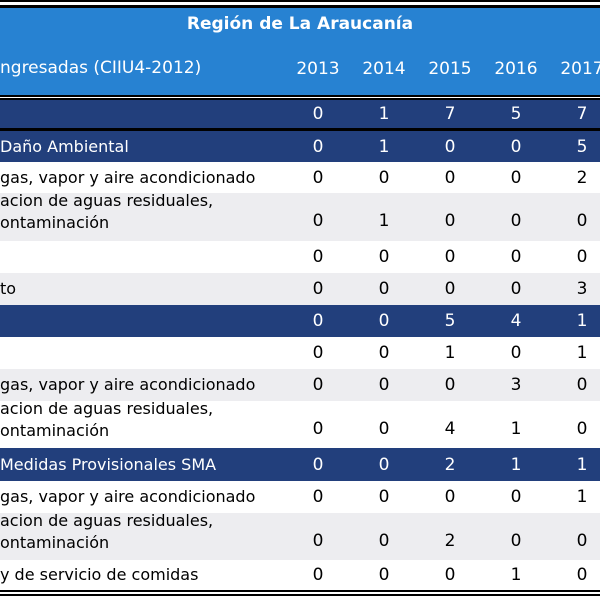  What do you see at coordinates (300, 385) in the screenshot?
I see `table-row: gas, vapor y aire acondicionado 0 0 0 3 0` at bounding box center [300, 385].